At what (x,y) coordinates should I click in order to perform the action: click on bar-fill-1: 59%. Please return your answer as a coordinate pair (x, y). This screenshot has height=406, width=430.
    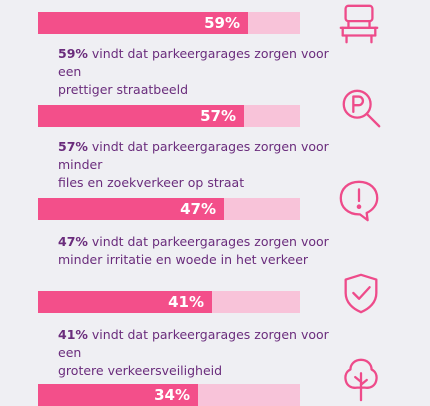
    Looking at the image, I should click on (143, 23).